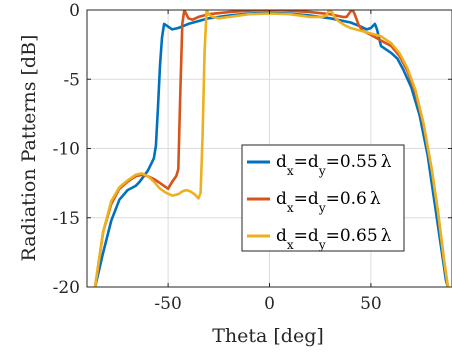  I want to click on legend-entry-1: dx=dy=0.55 λ, so click(319, 165).